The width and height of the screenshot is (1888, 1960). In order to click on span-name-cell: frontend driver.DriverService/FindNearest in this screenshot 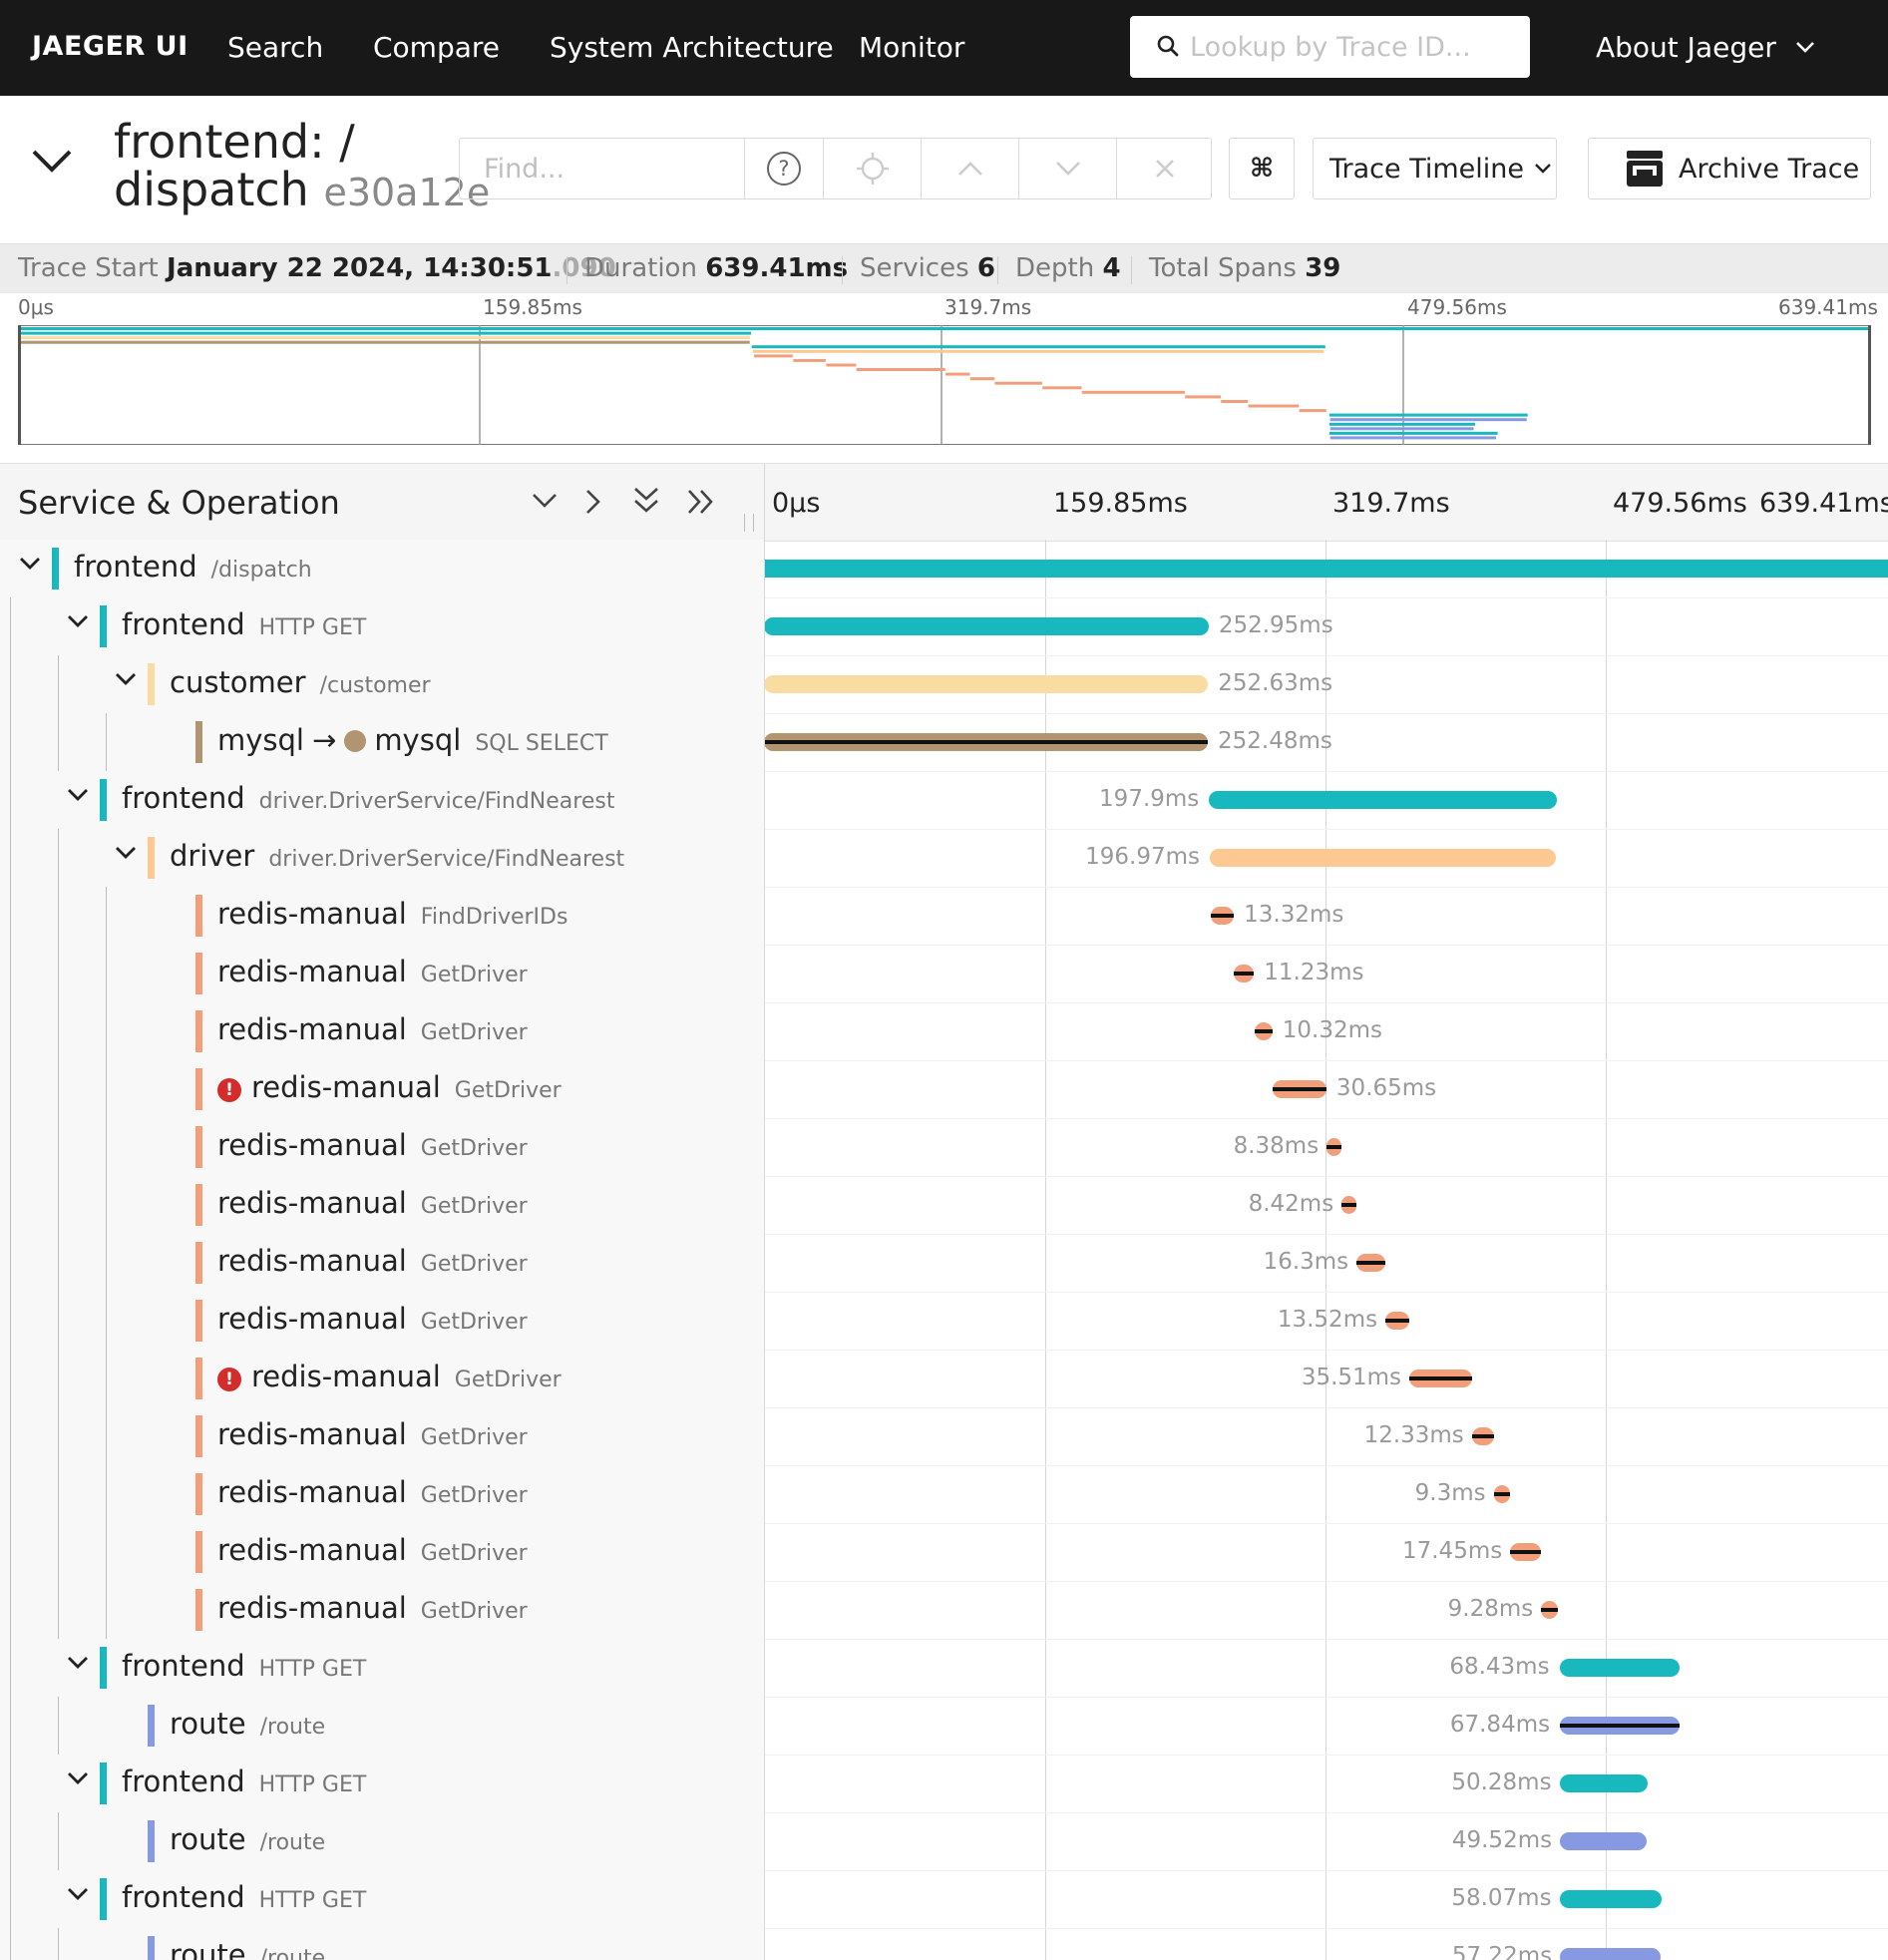, I will do `click(382, 800)`.